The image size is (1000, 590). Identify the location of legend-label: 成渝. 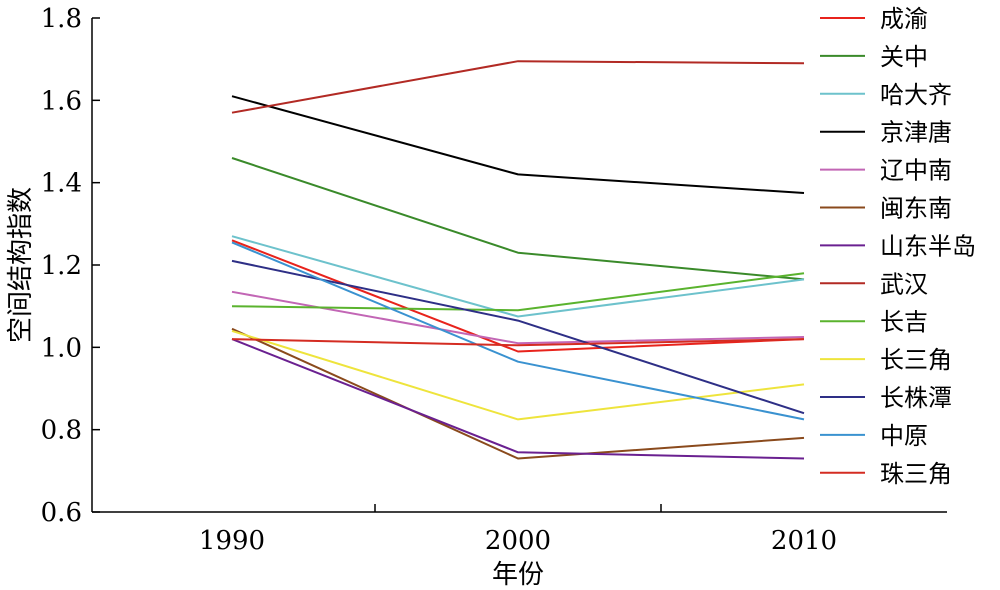
(904, 19).